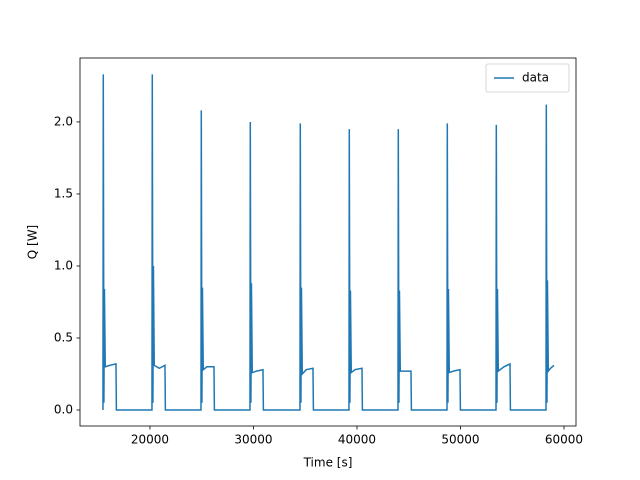 This screenshot has width=640, height=480. What do you see at coordinates (63, 410) in the screenshot?
I see `y-tick-label: 0.0` at bounding box center [63, 410].